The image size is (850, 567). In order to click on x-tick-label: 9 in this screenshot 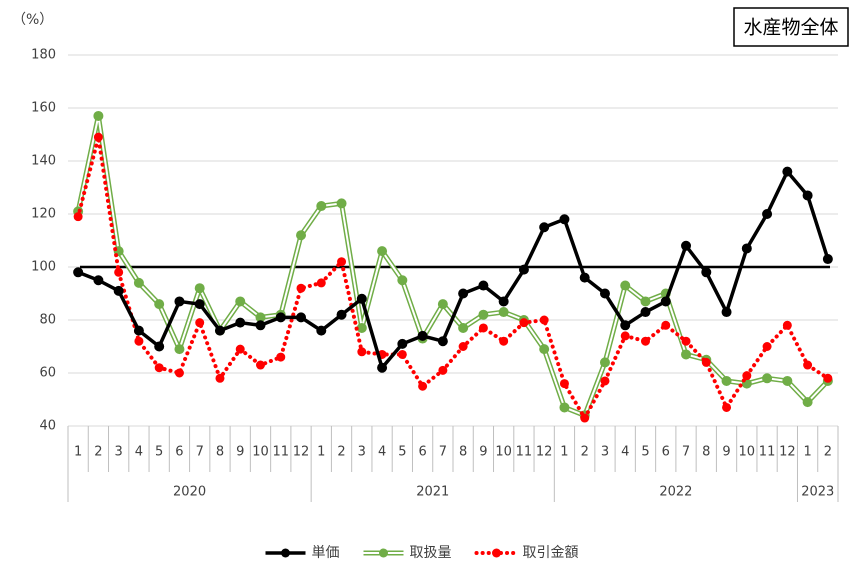, I will do `click(240, 452)`.